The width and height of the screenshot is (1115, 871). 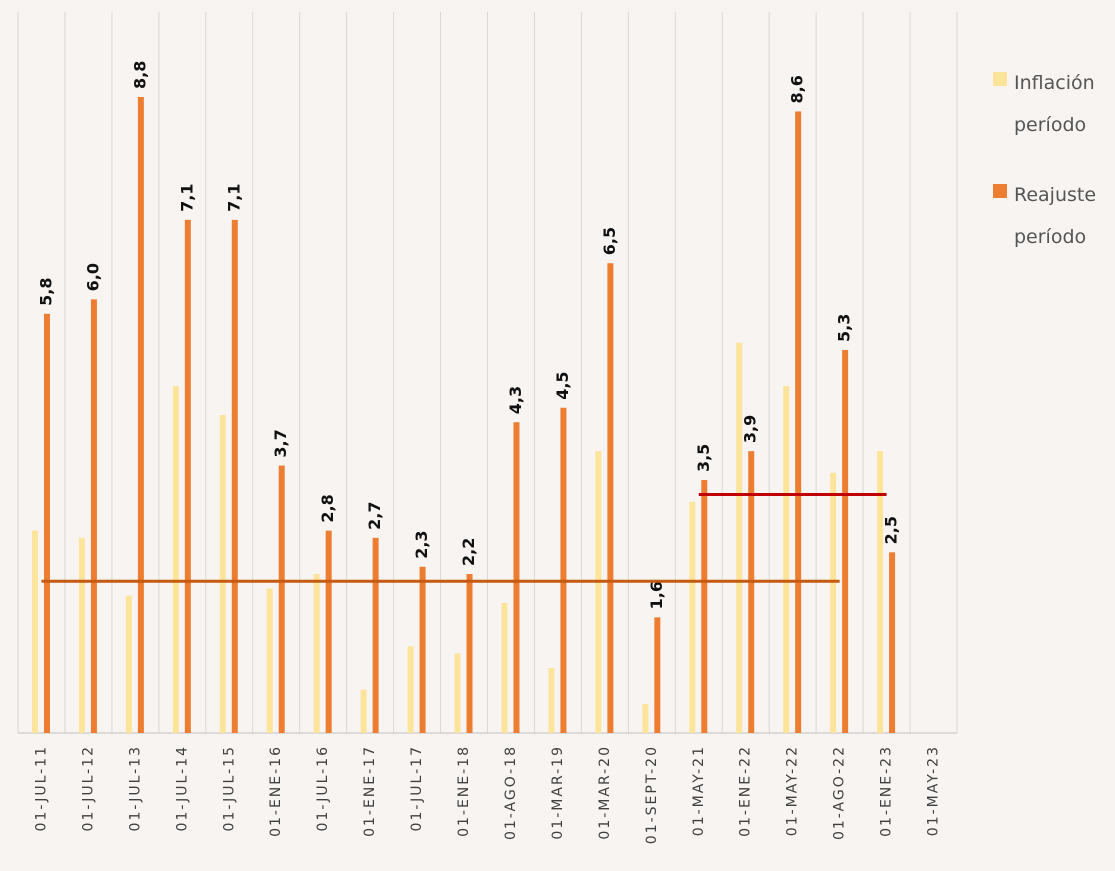 I want to click on data-label: 1,6, so click(x=656, y=595).